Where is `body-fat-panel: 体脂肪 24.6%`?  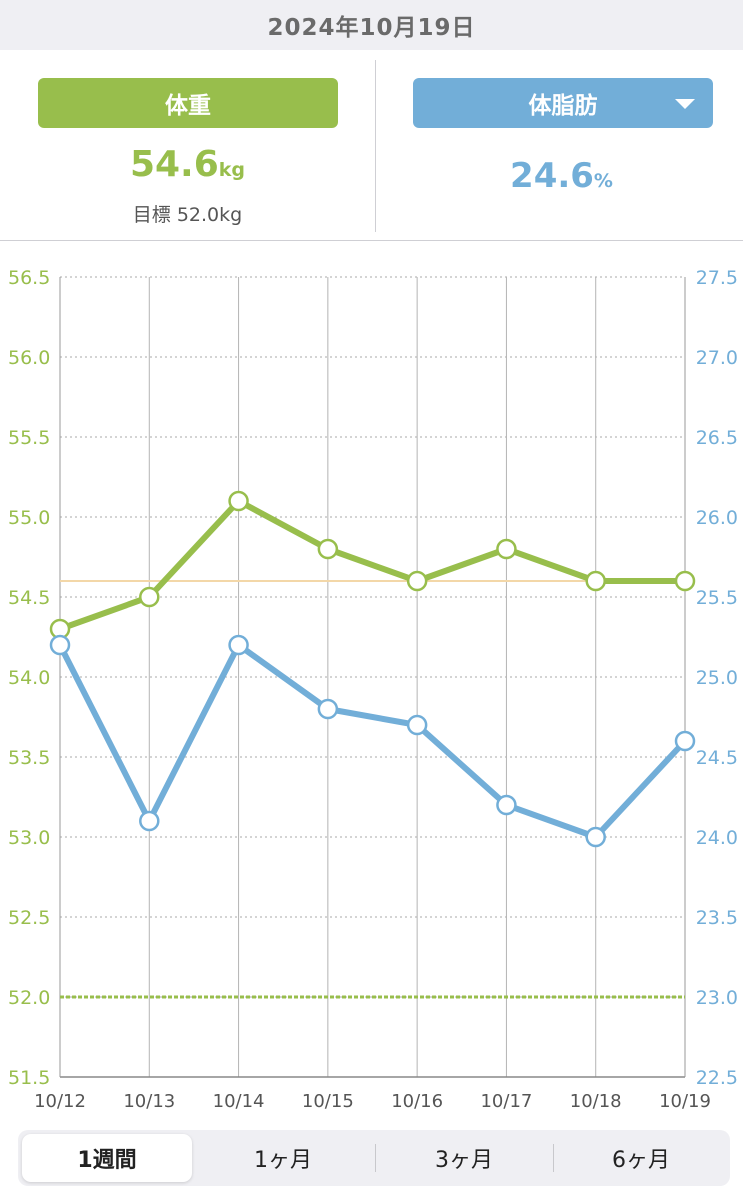
body-fat-panel: 体脂肪 24.6% is located at coordinates (559, 145).